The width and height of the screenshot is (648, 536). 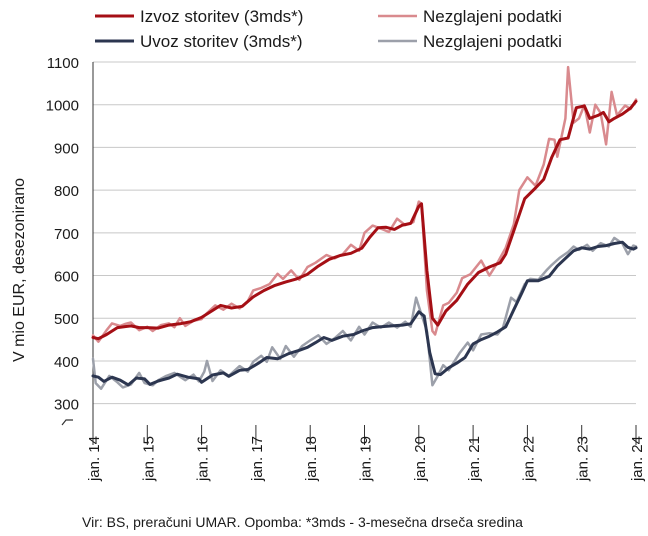 What do you see at coordinates (62, 106) in the screenshot?
I see `y-tick-label-1000: 1000` at bounding box center [62, 106].